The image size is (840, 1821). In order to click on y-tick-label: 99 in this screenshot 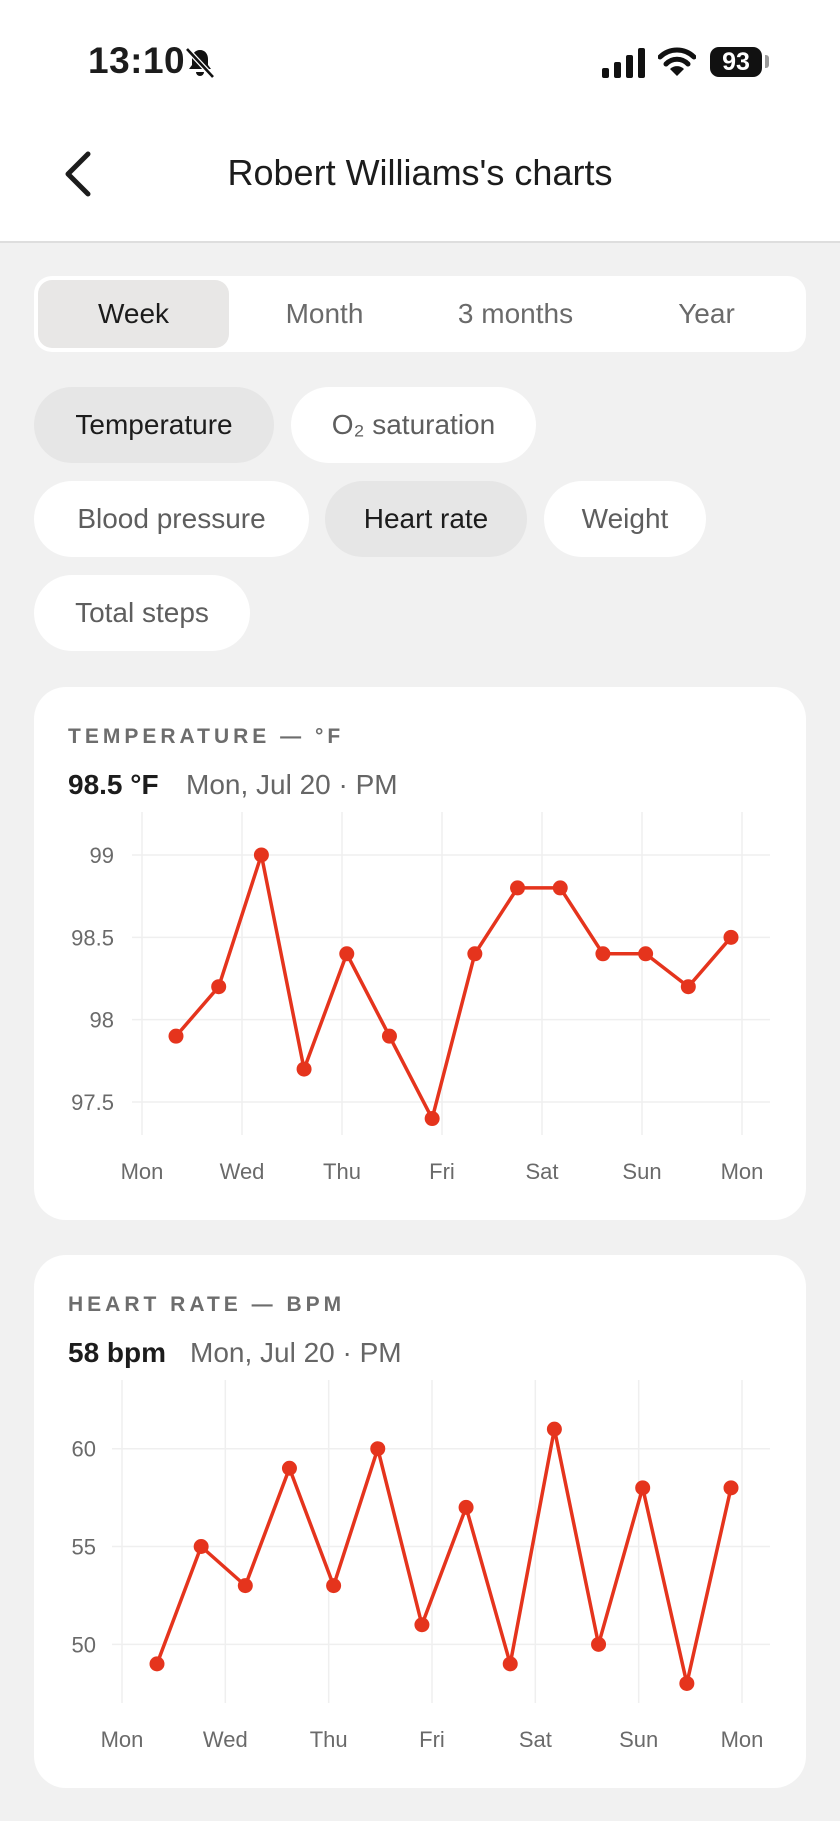, I will do `click(102, 855)`.